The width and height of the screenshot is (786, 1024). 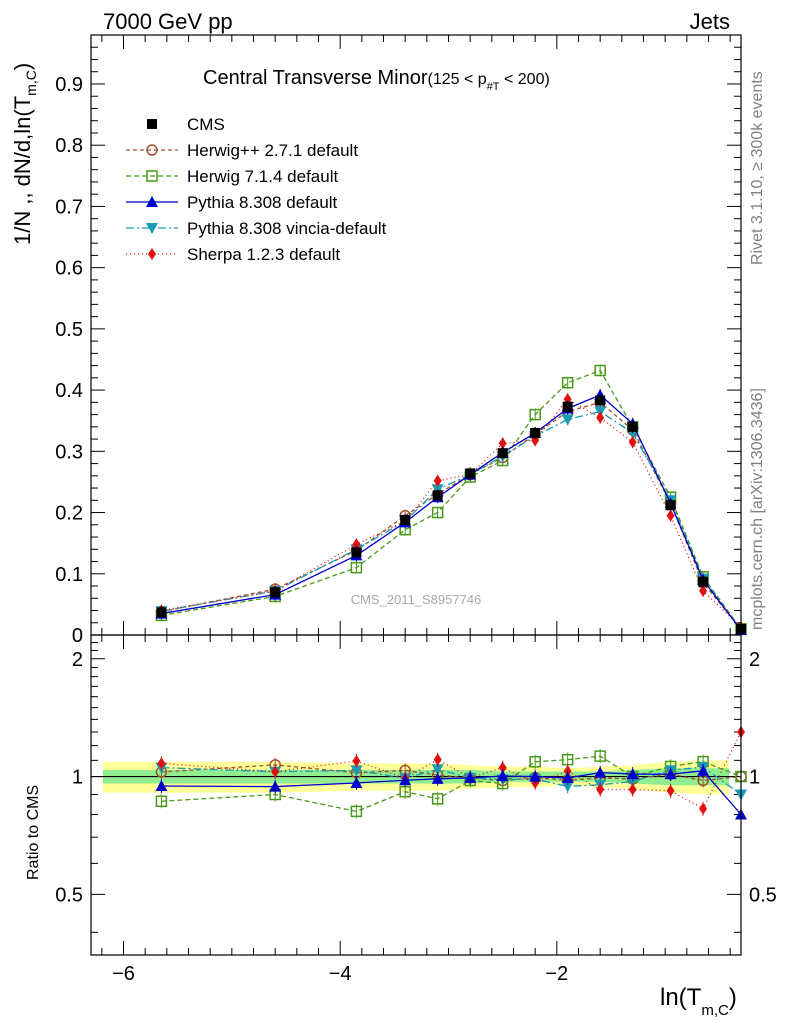 What do you see at coordinates (33, 832) in the screenshot?
I see `ratio-axis-label: Ratio to CMS` at bounding box center [33, 832].